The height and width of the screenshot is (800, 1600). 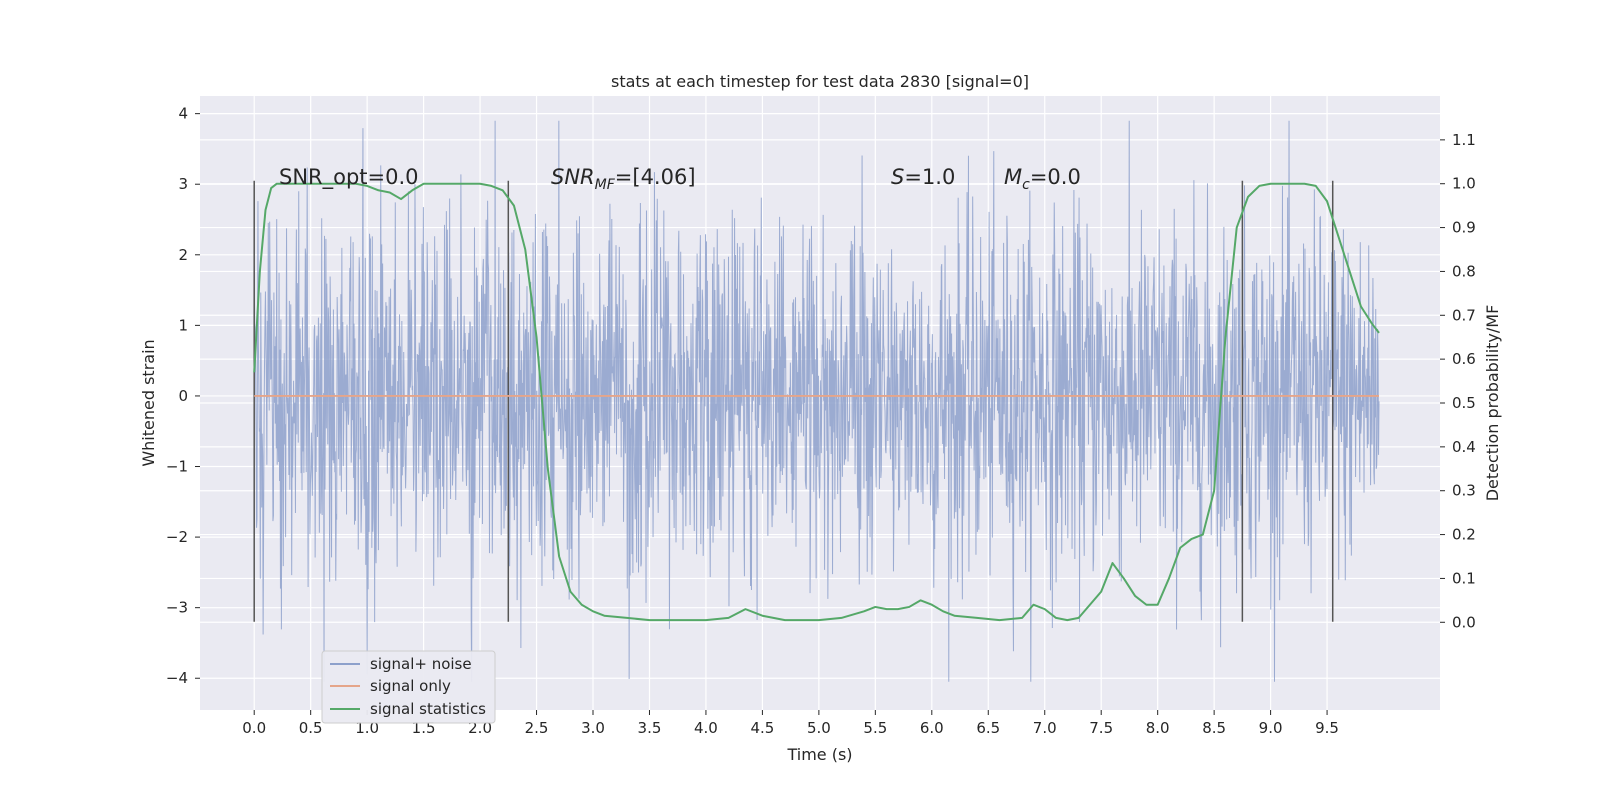 I want to click on annotation-mc-value: =0.0, so click(x=1055, y=177).